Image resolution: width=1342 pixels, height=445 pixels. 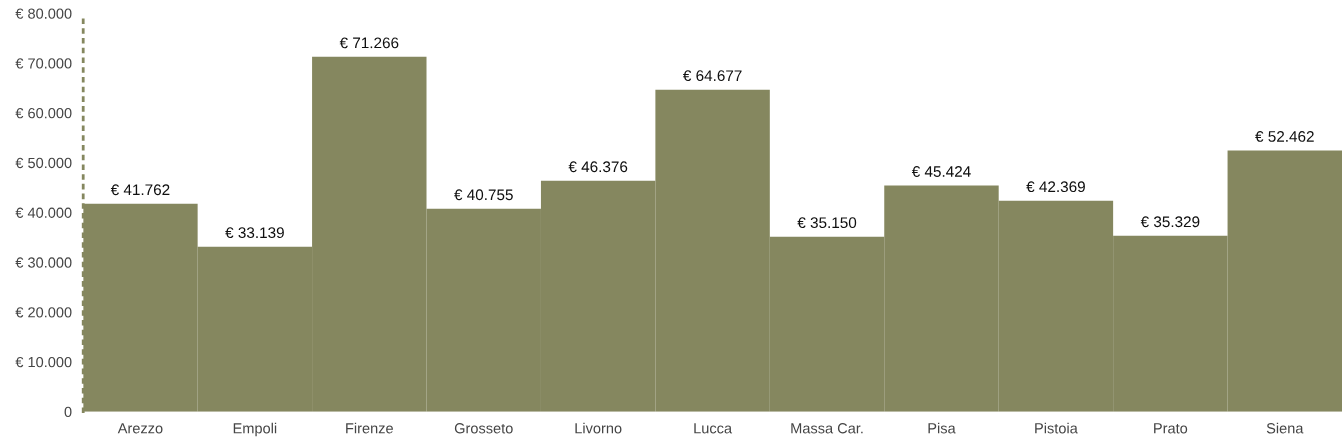 What do you see at coordinates (43, 113) in the screenshot?
I see `y-tick-label: € 60.000` at bounding box center [43, 113].